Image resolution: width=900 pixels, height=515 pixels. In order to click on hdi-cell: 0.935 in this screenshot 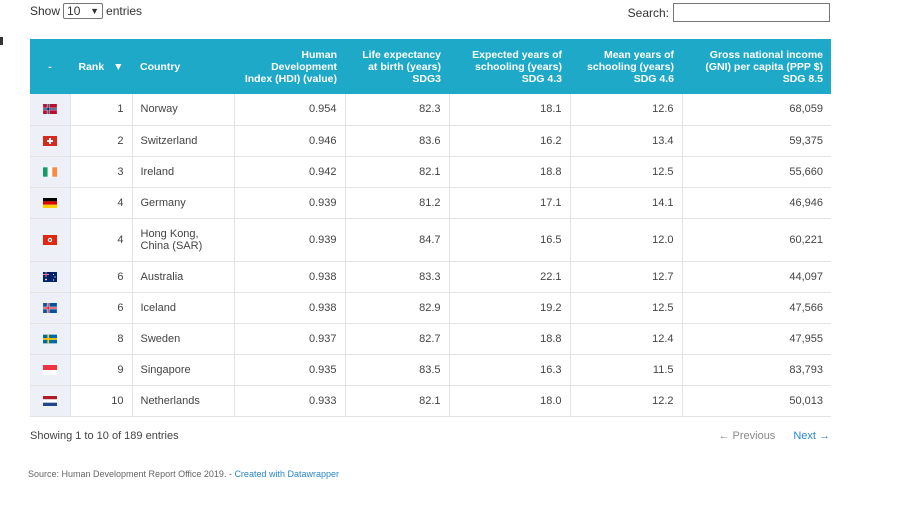, I will do `click(290, 370)`.